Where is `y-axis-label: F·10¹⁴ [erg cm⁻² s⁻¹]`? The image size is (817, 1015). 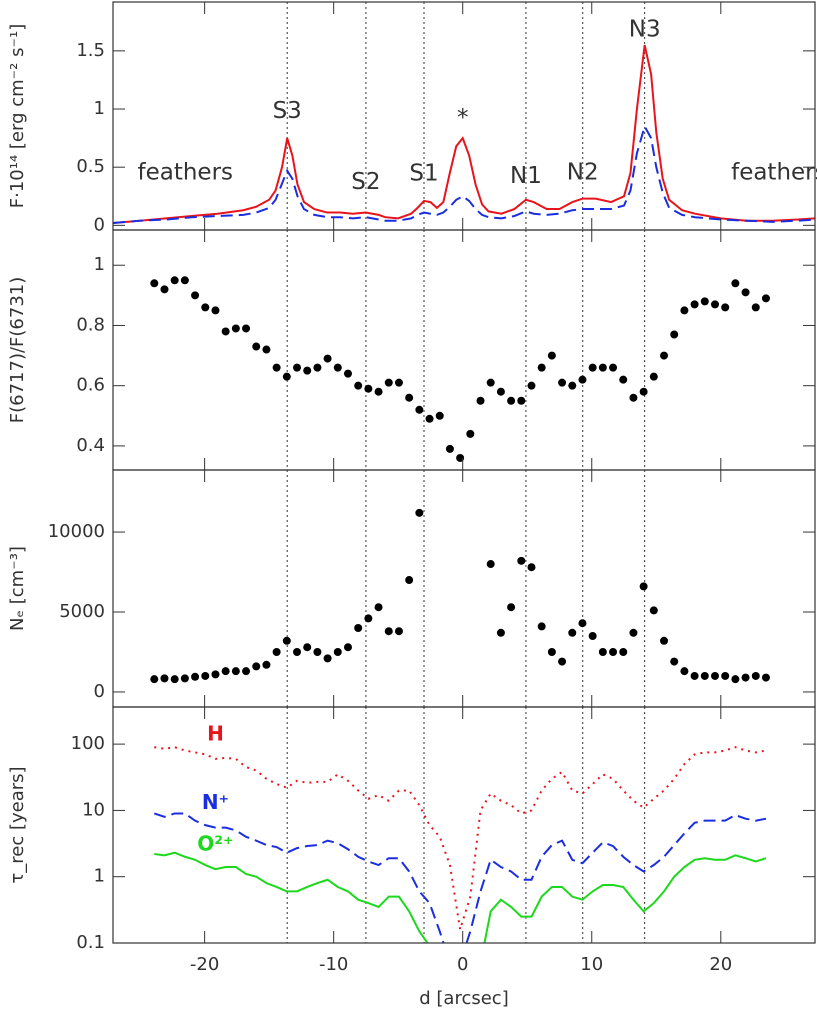
y-axis-label: F·10¹⁴ [erg cm⁻² s⁻¹] is located at coordinates (17, 116).